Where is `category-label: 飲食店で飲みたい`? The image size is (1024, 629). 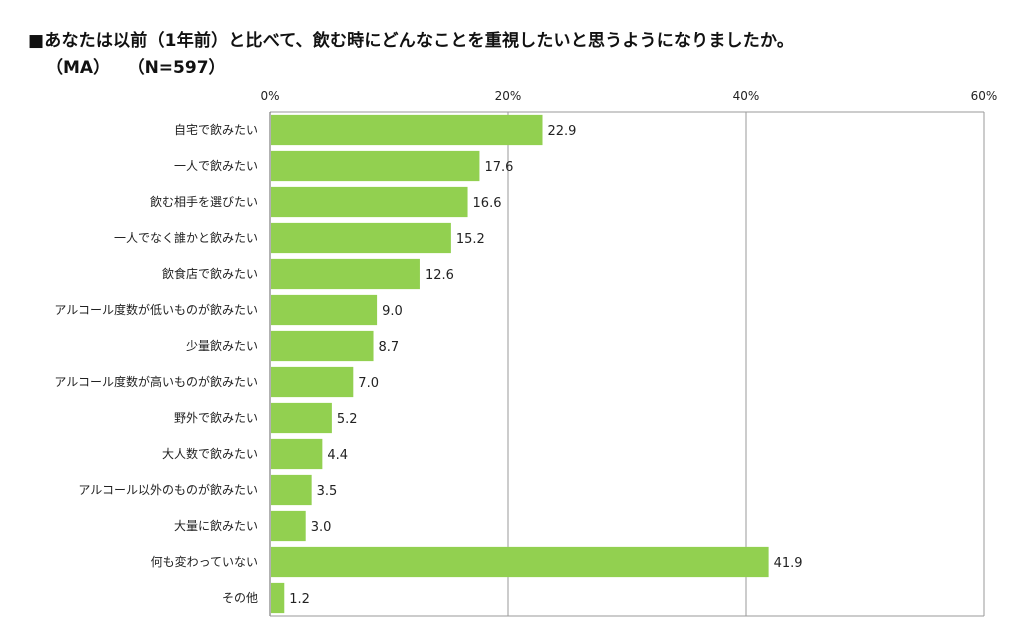 category-label: 飲食店で飲みたい is located at coordinates (210, 273).